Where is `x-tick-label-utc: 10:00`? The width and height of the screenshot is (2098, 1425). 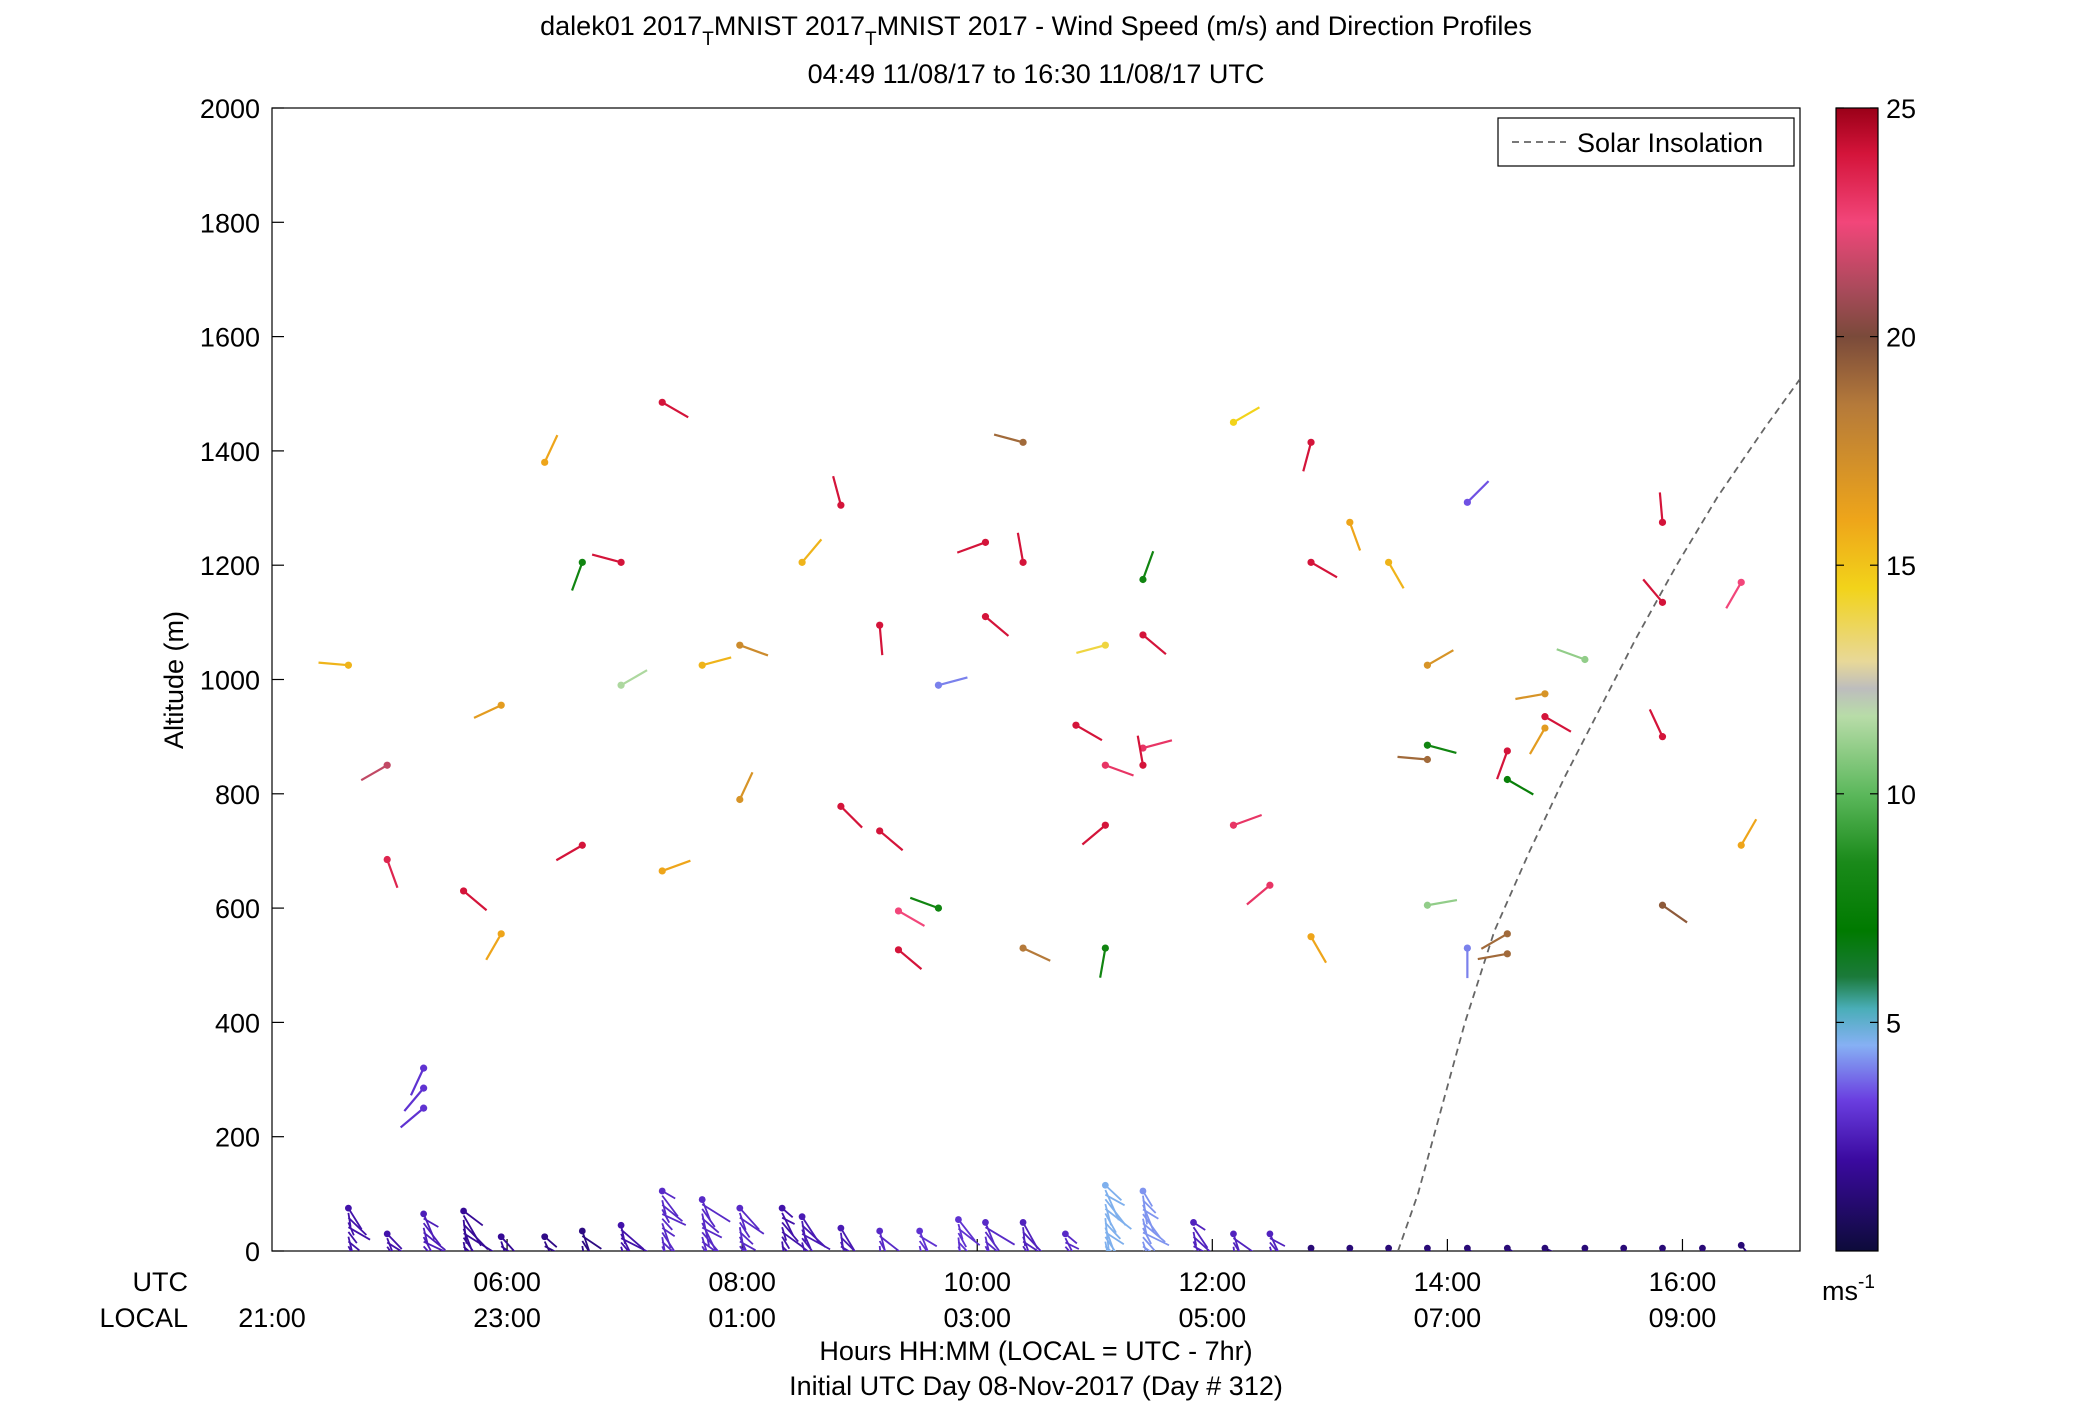
x-tick-label-utc: 10:00 is located at coordinates (977, 1282).